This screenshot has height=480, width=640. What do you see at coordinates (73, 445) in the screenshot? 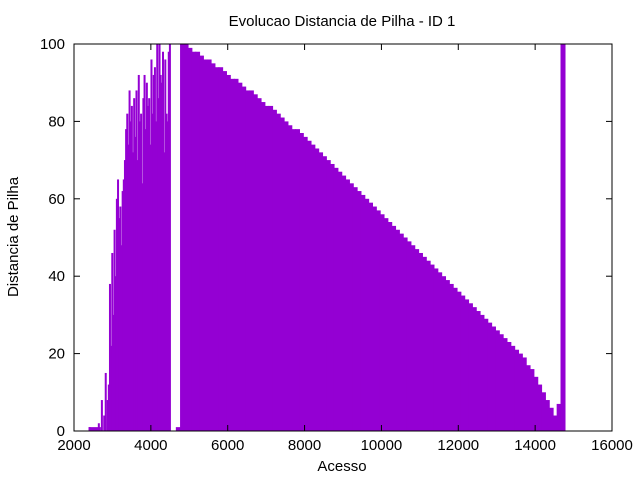
I see `x-tick-label: 2000` at bounding box center [73, 445].